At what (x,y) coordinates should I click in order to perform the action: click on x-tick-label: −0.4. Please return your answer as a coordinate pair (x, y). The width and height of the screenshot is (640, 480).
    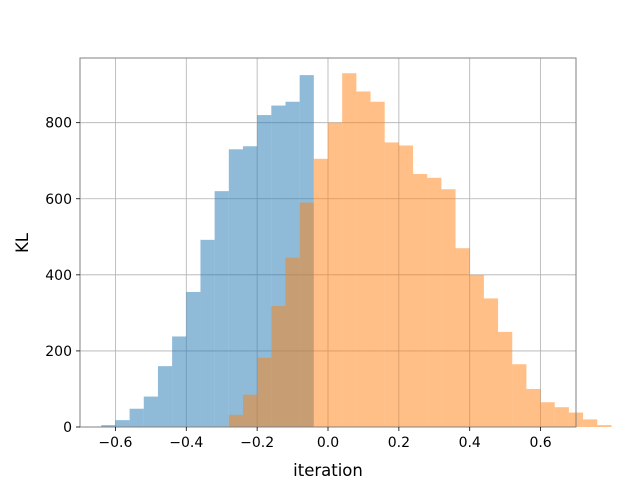
    Looking at the image, I should click on (186, 443).